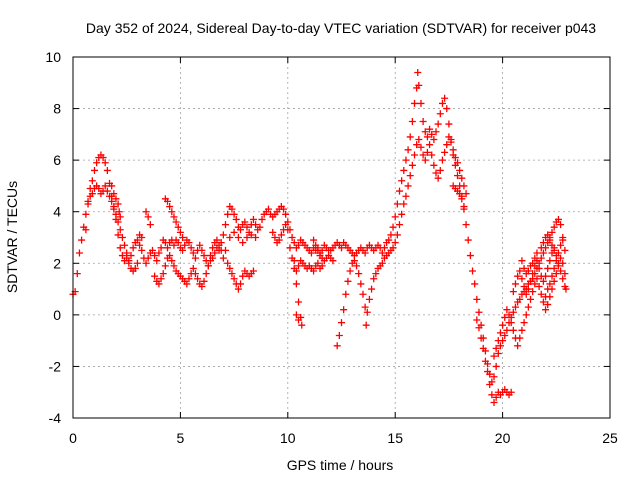 This screenshot has width=640, height=480. I want to click on x-tick-label: 20, so click(503, 438).